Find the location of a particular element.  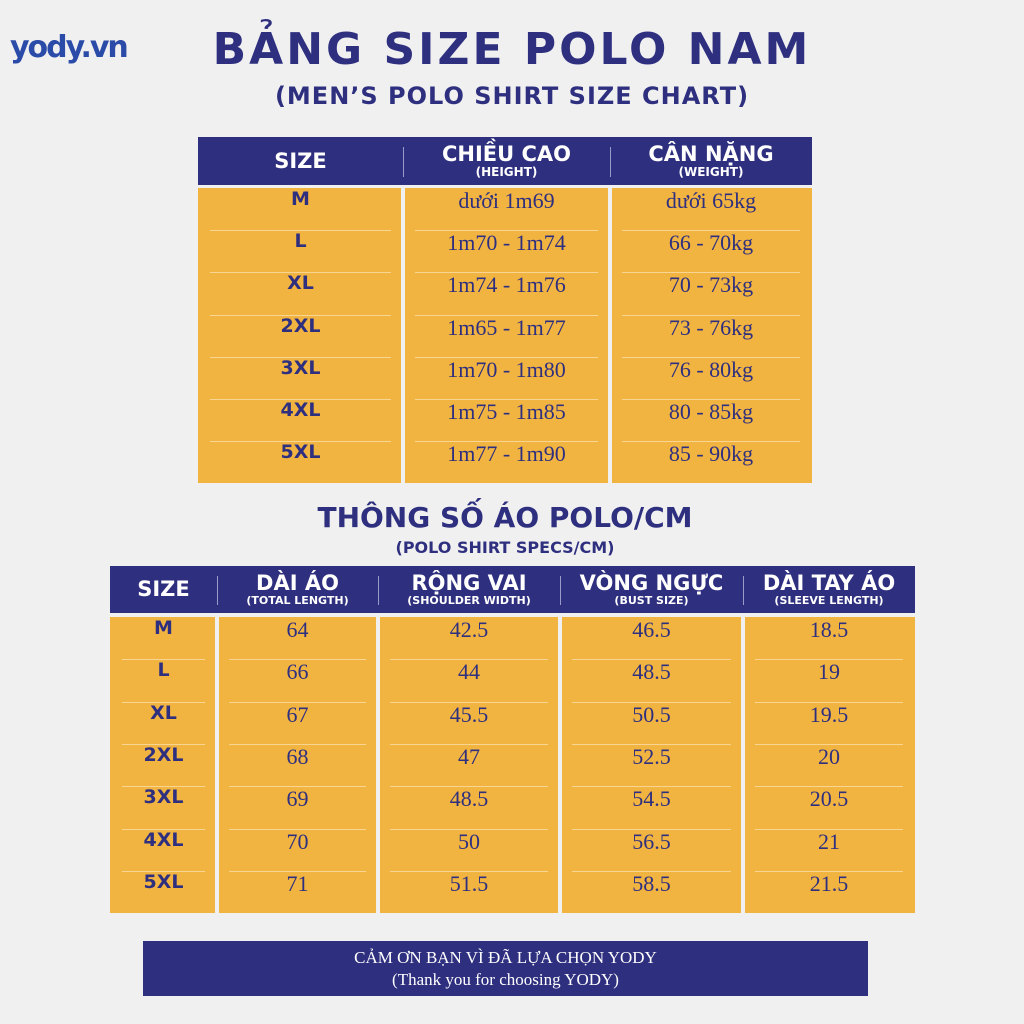

table-value: 64 is located at coordinates (297, 629).